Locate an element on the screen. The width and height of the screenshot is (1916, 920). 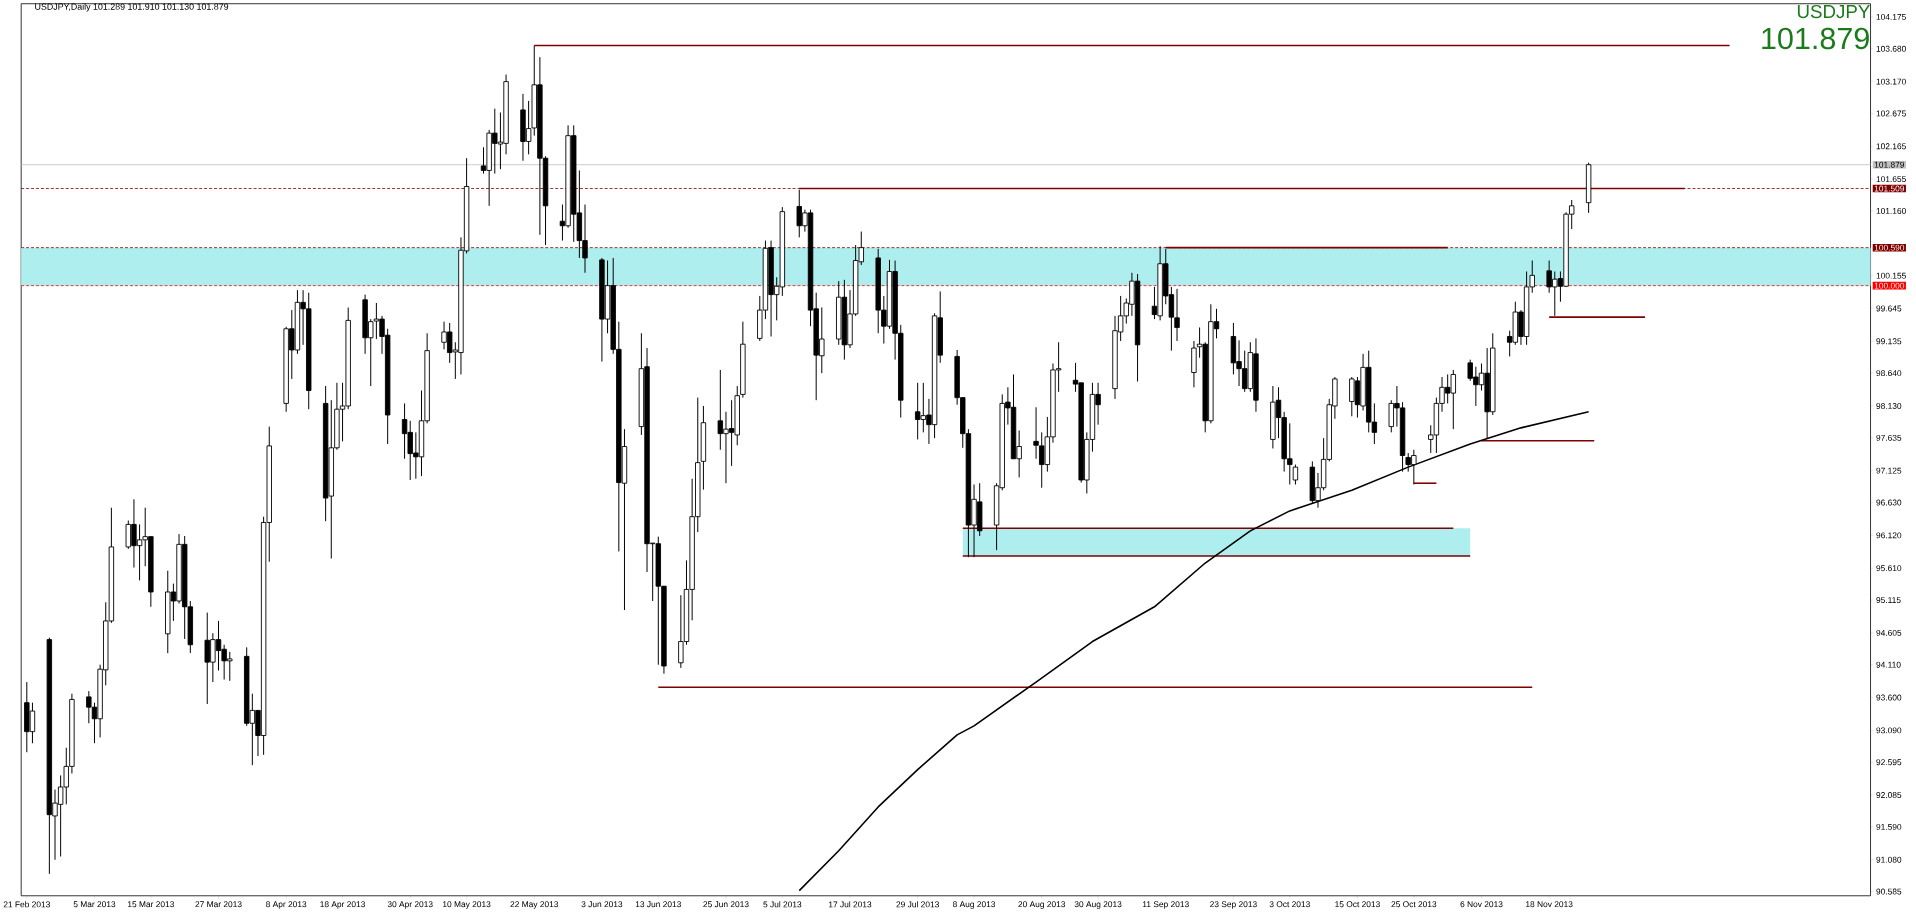
y-tick-label: 96.630 is located at coordinates (1889, 502).